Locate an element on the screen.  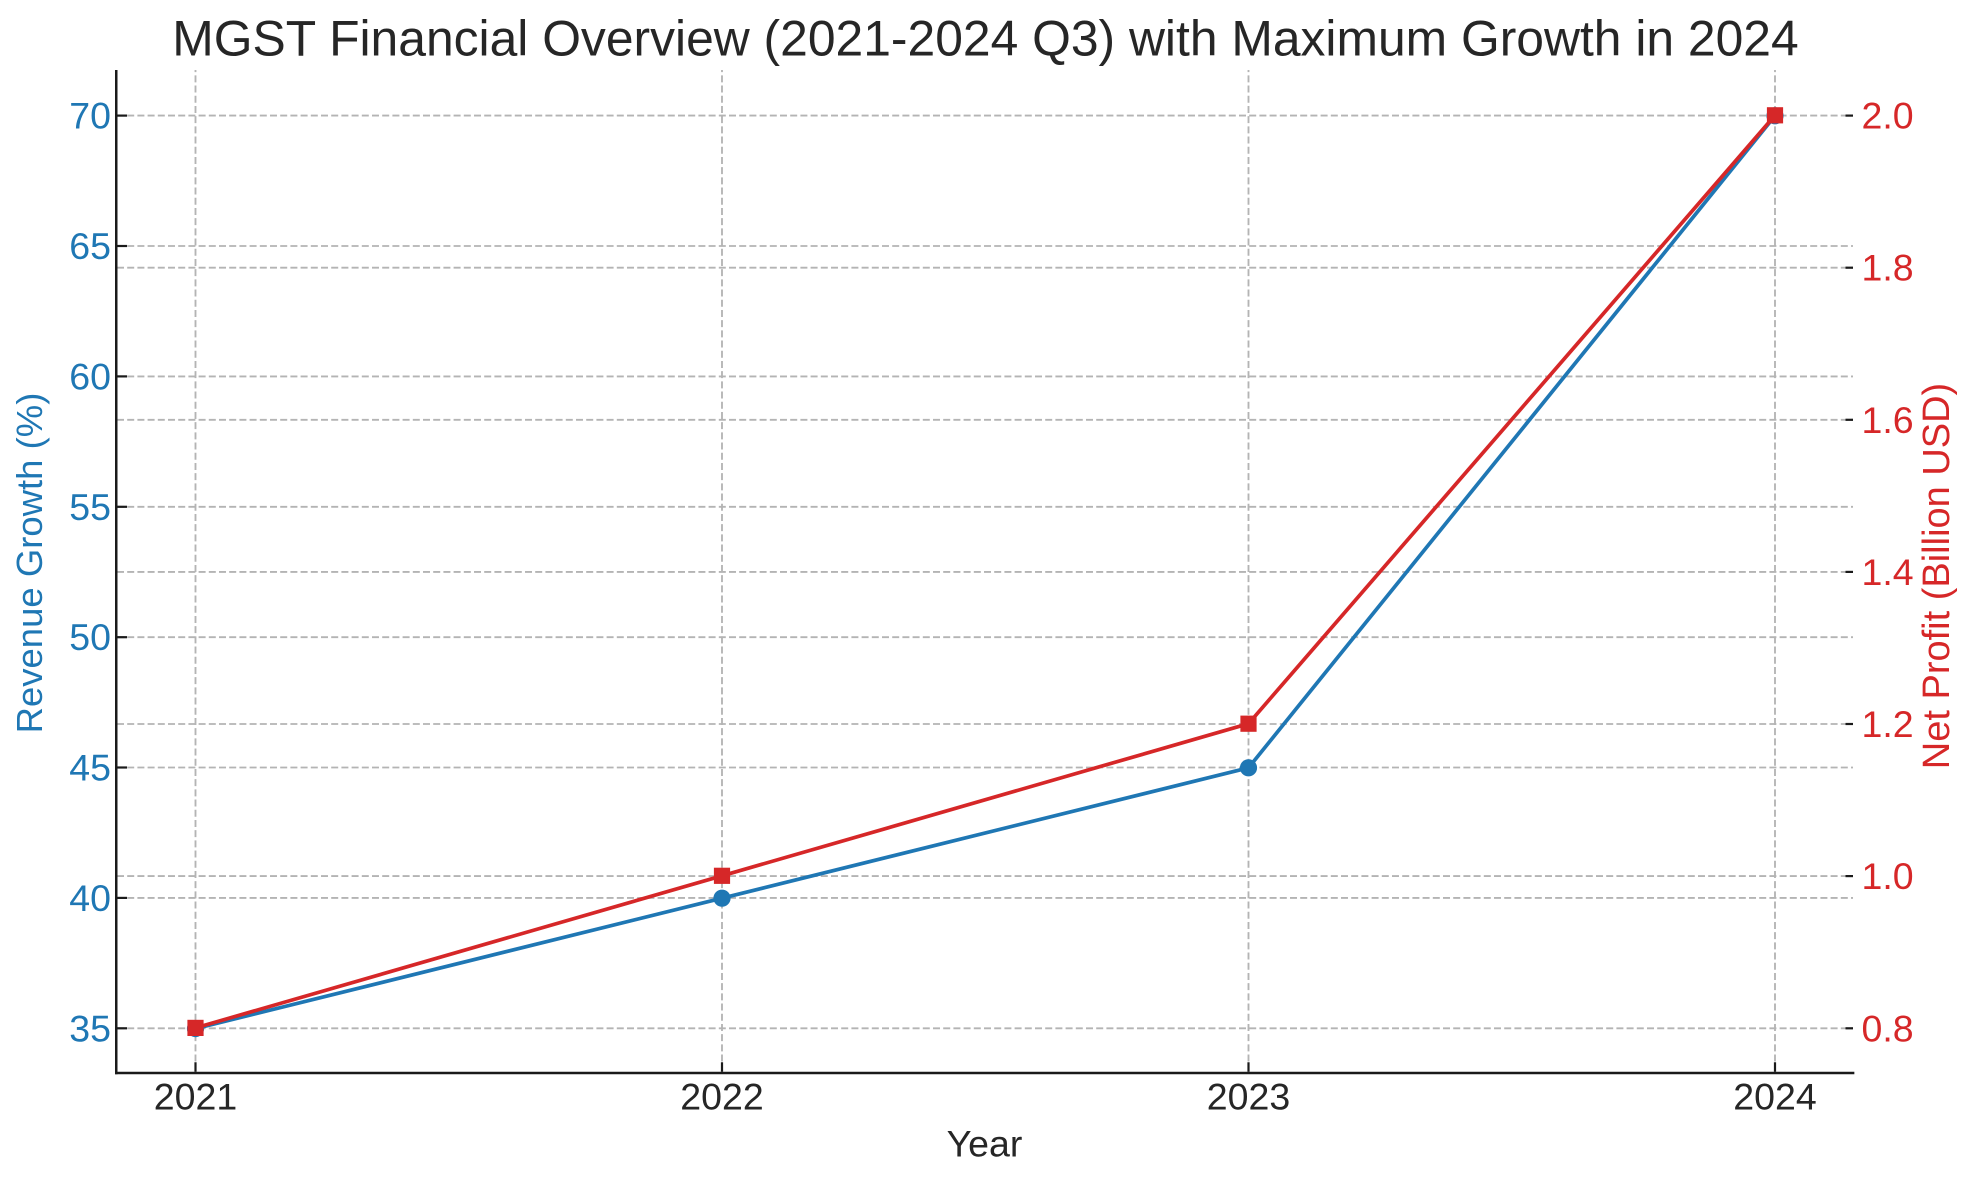
svg-text: 2023 is located at coordinates (1248, 1097).